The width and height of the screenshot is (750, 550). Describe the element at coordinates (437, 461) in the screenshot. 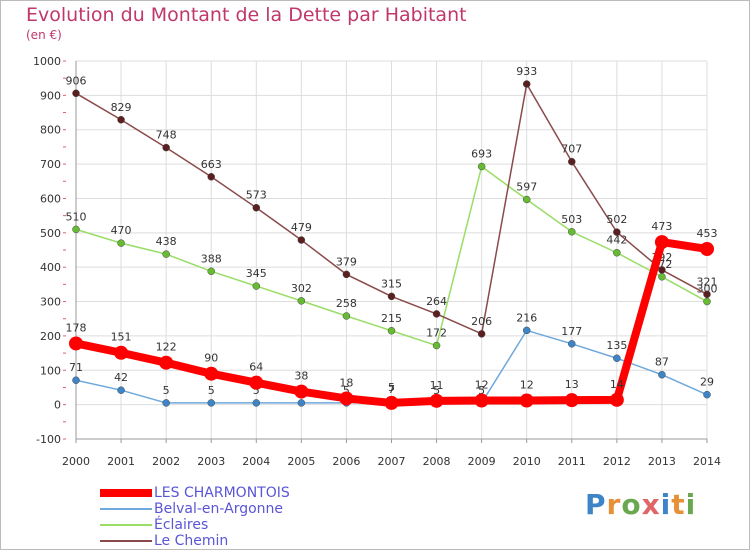

I see `x-tick-label: 2008` at that location.